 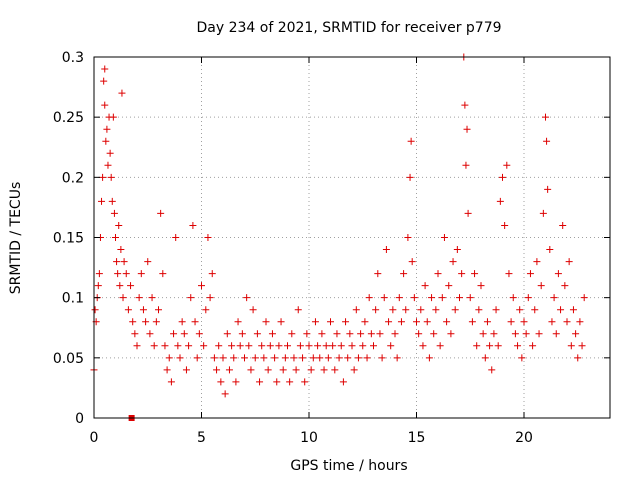 What do you see at coordinates (524, 438) in the screenshot?
I see `x-tick-label: 20` at bounding box center [524, 438].